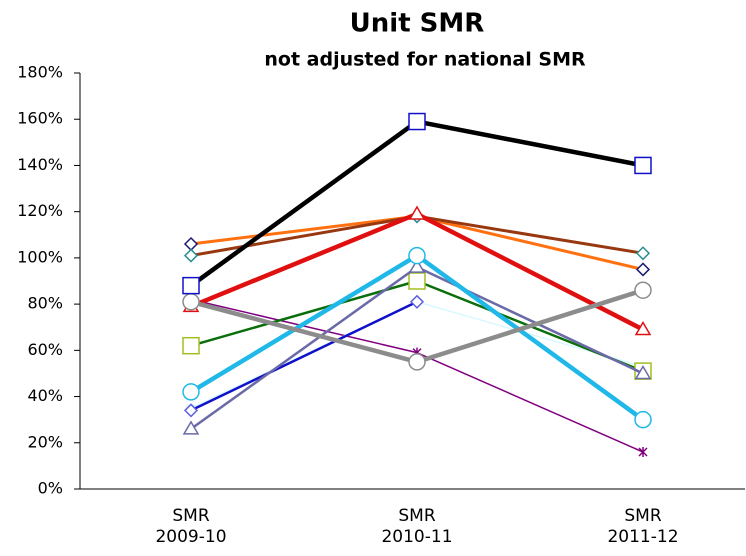  Describe the element at coordinates (45, 441) in the screenshot. I see `y-tick-label: 20%` at that location.